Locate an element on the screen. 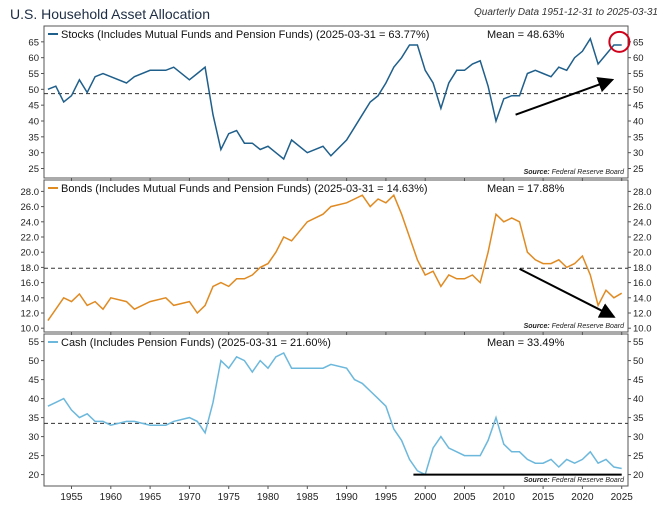 This screenshot has height=516, width=666. x-tick-label: 1995 is located at coordinates (386, 497).